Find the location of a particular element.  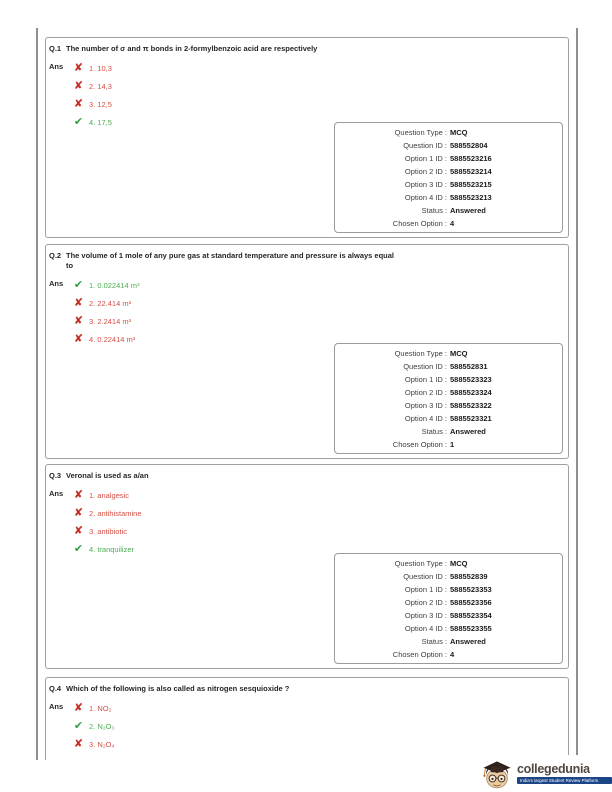

option-row: 2. 14,3 is located at coordinates (92, 86).